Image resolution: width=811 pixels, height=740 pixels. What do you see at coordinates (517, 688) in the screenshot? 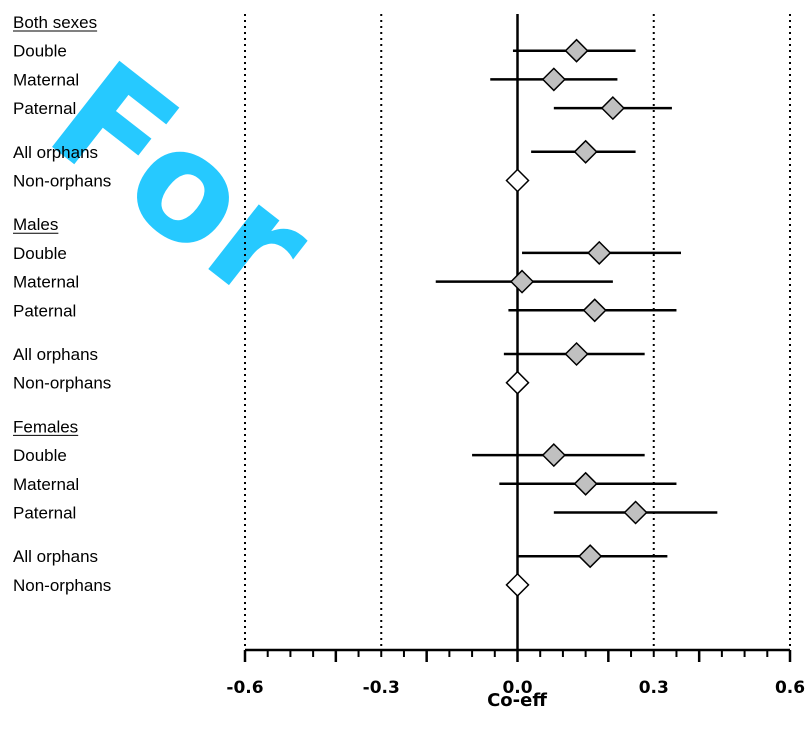
I see `x-tick-label: 0.0` at bounding box center [517, 688].